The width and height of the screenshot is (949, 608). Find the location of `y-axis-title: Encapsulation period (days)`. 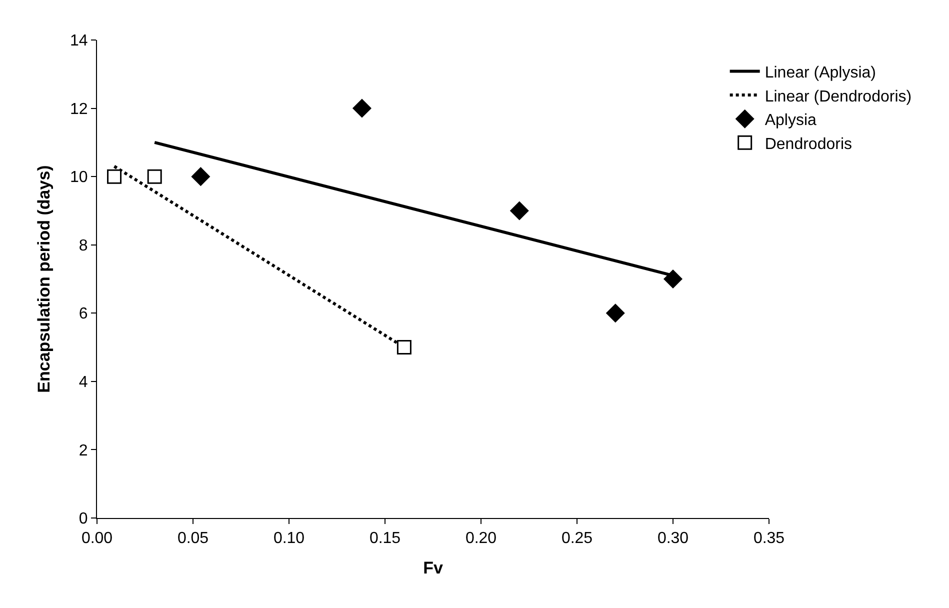

y-axis-title: Encapsulation period (days) is located at coordinates (44, 279).